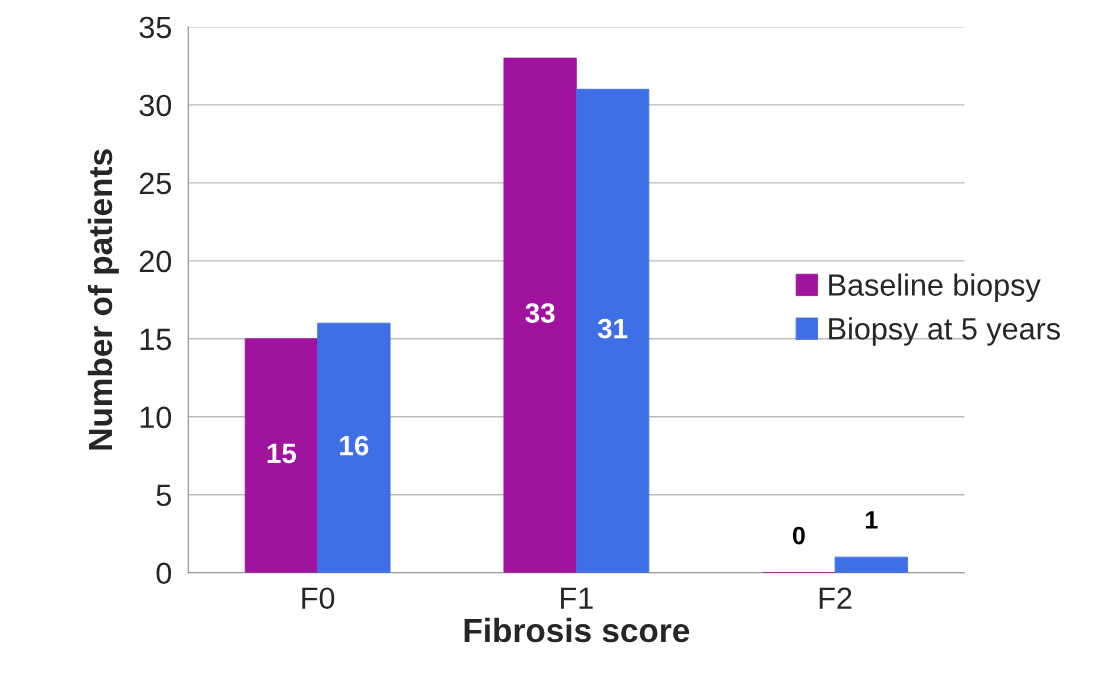 This screenshot has width=1101, height=673. I want to click on y-tick-label: 35, so click(155, 27).